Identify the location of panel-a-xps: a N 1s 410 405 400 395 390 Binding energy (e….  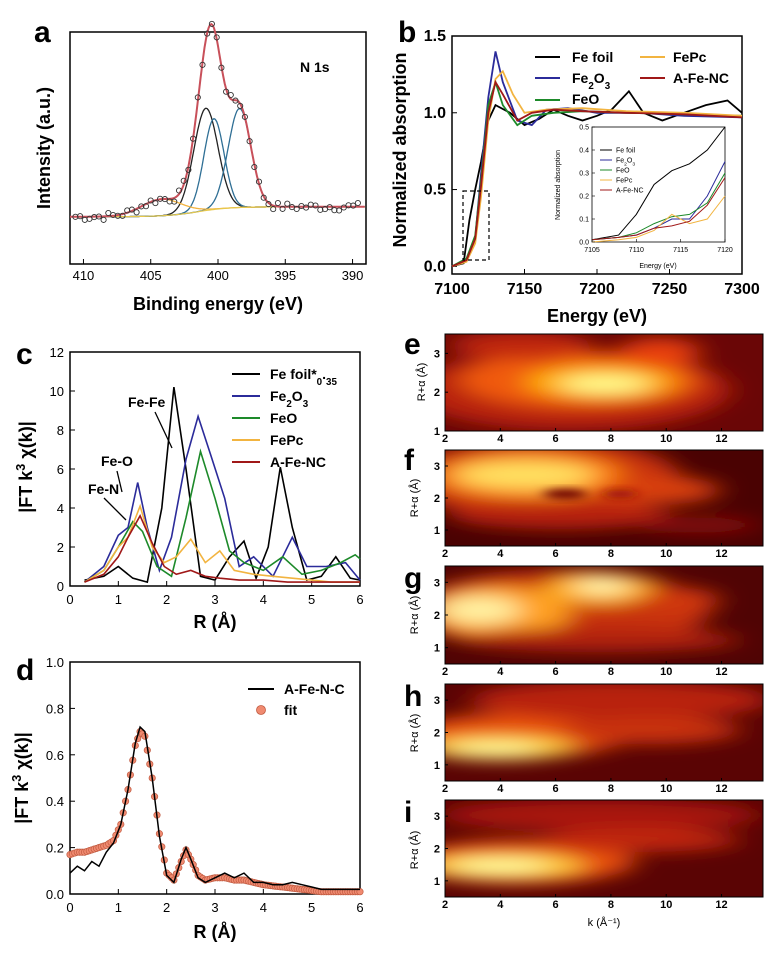
(200, 165).